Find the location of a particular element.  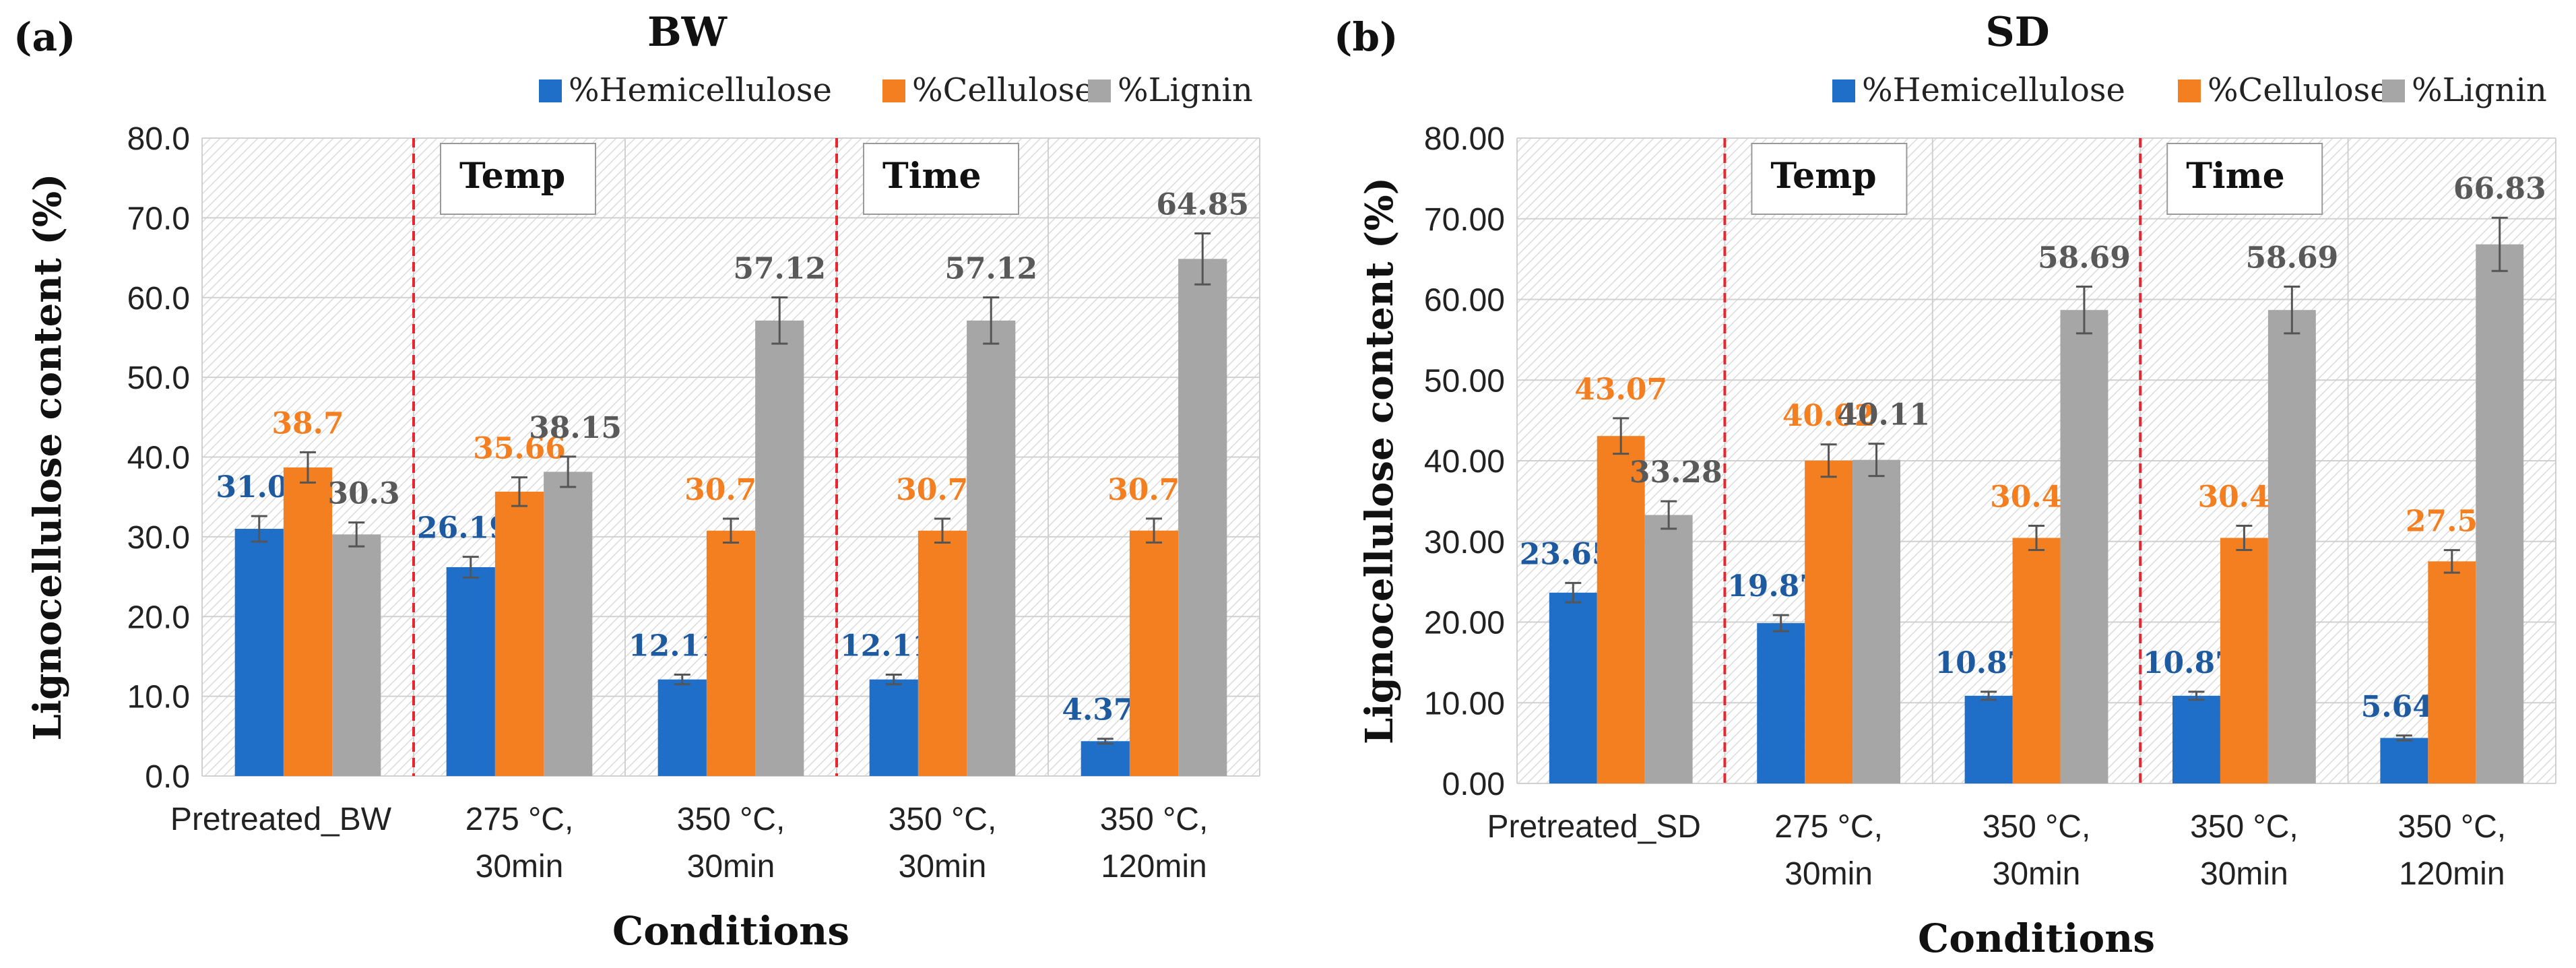

panel-b-group-box-temp is located at coordinates (1830, 179).